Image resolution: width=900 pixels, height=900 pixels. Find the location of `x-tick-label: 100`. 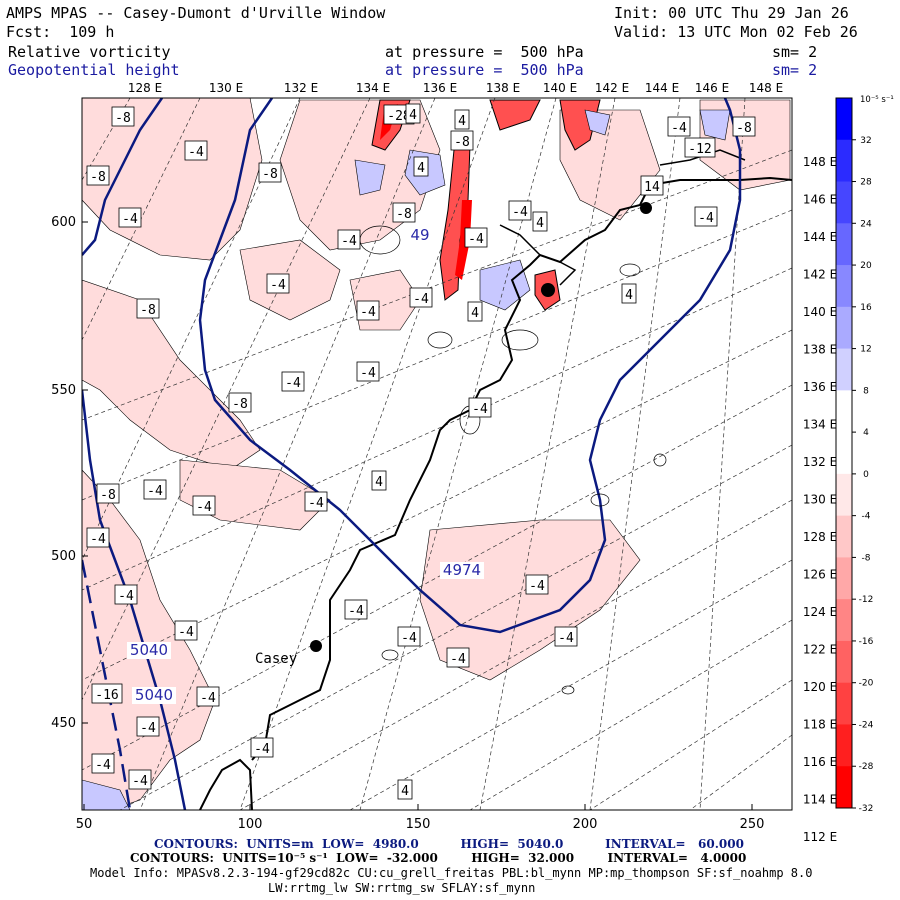

x-tick-label: 100 is located at coordinates (250, 824).